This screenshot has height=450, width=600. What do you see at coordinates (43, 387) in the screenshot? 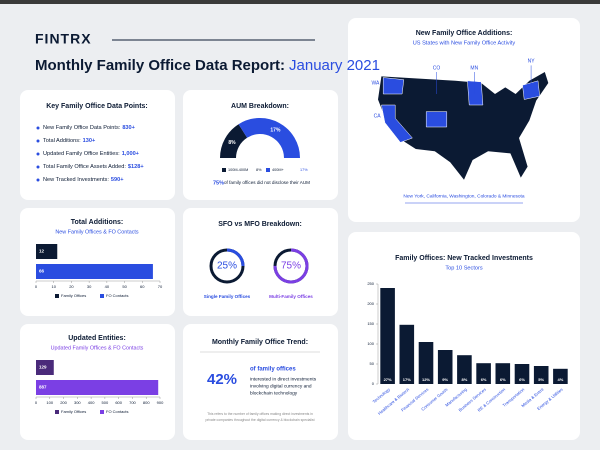
I see `bar-label: 887` at bounding box center [43, 387].